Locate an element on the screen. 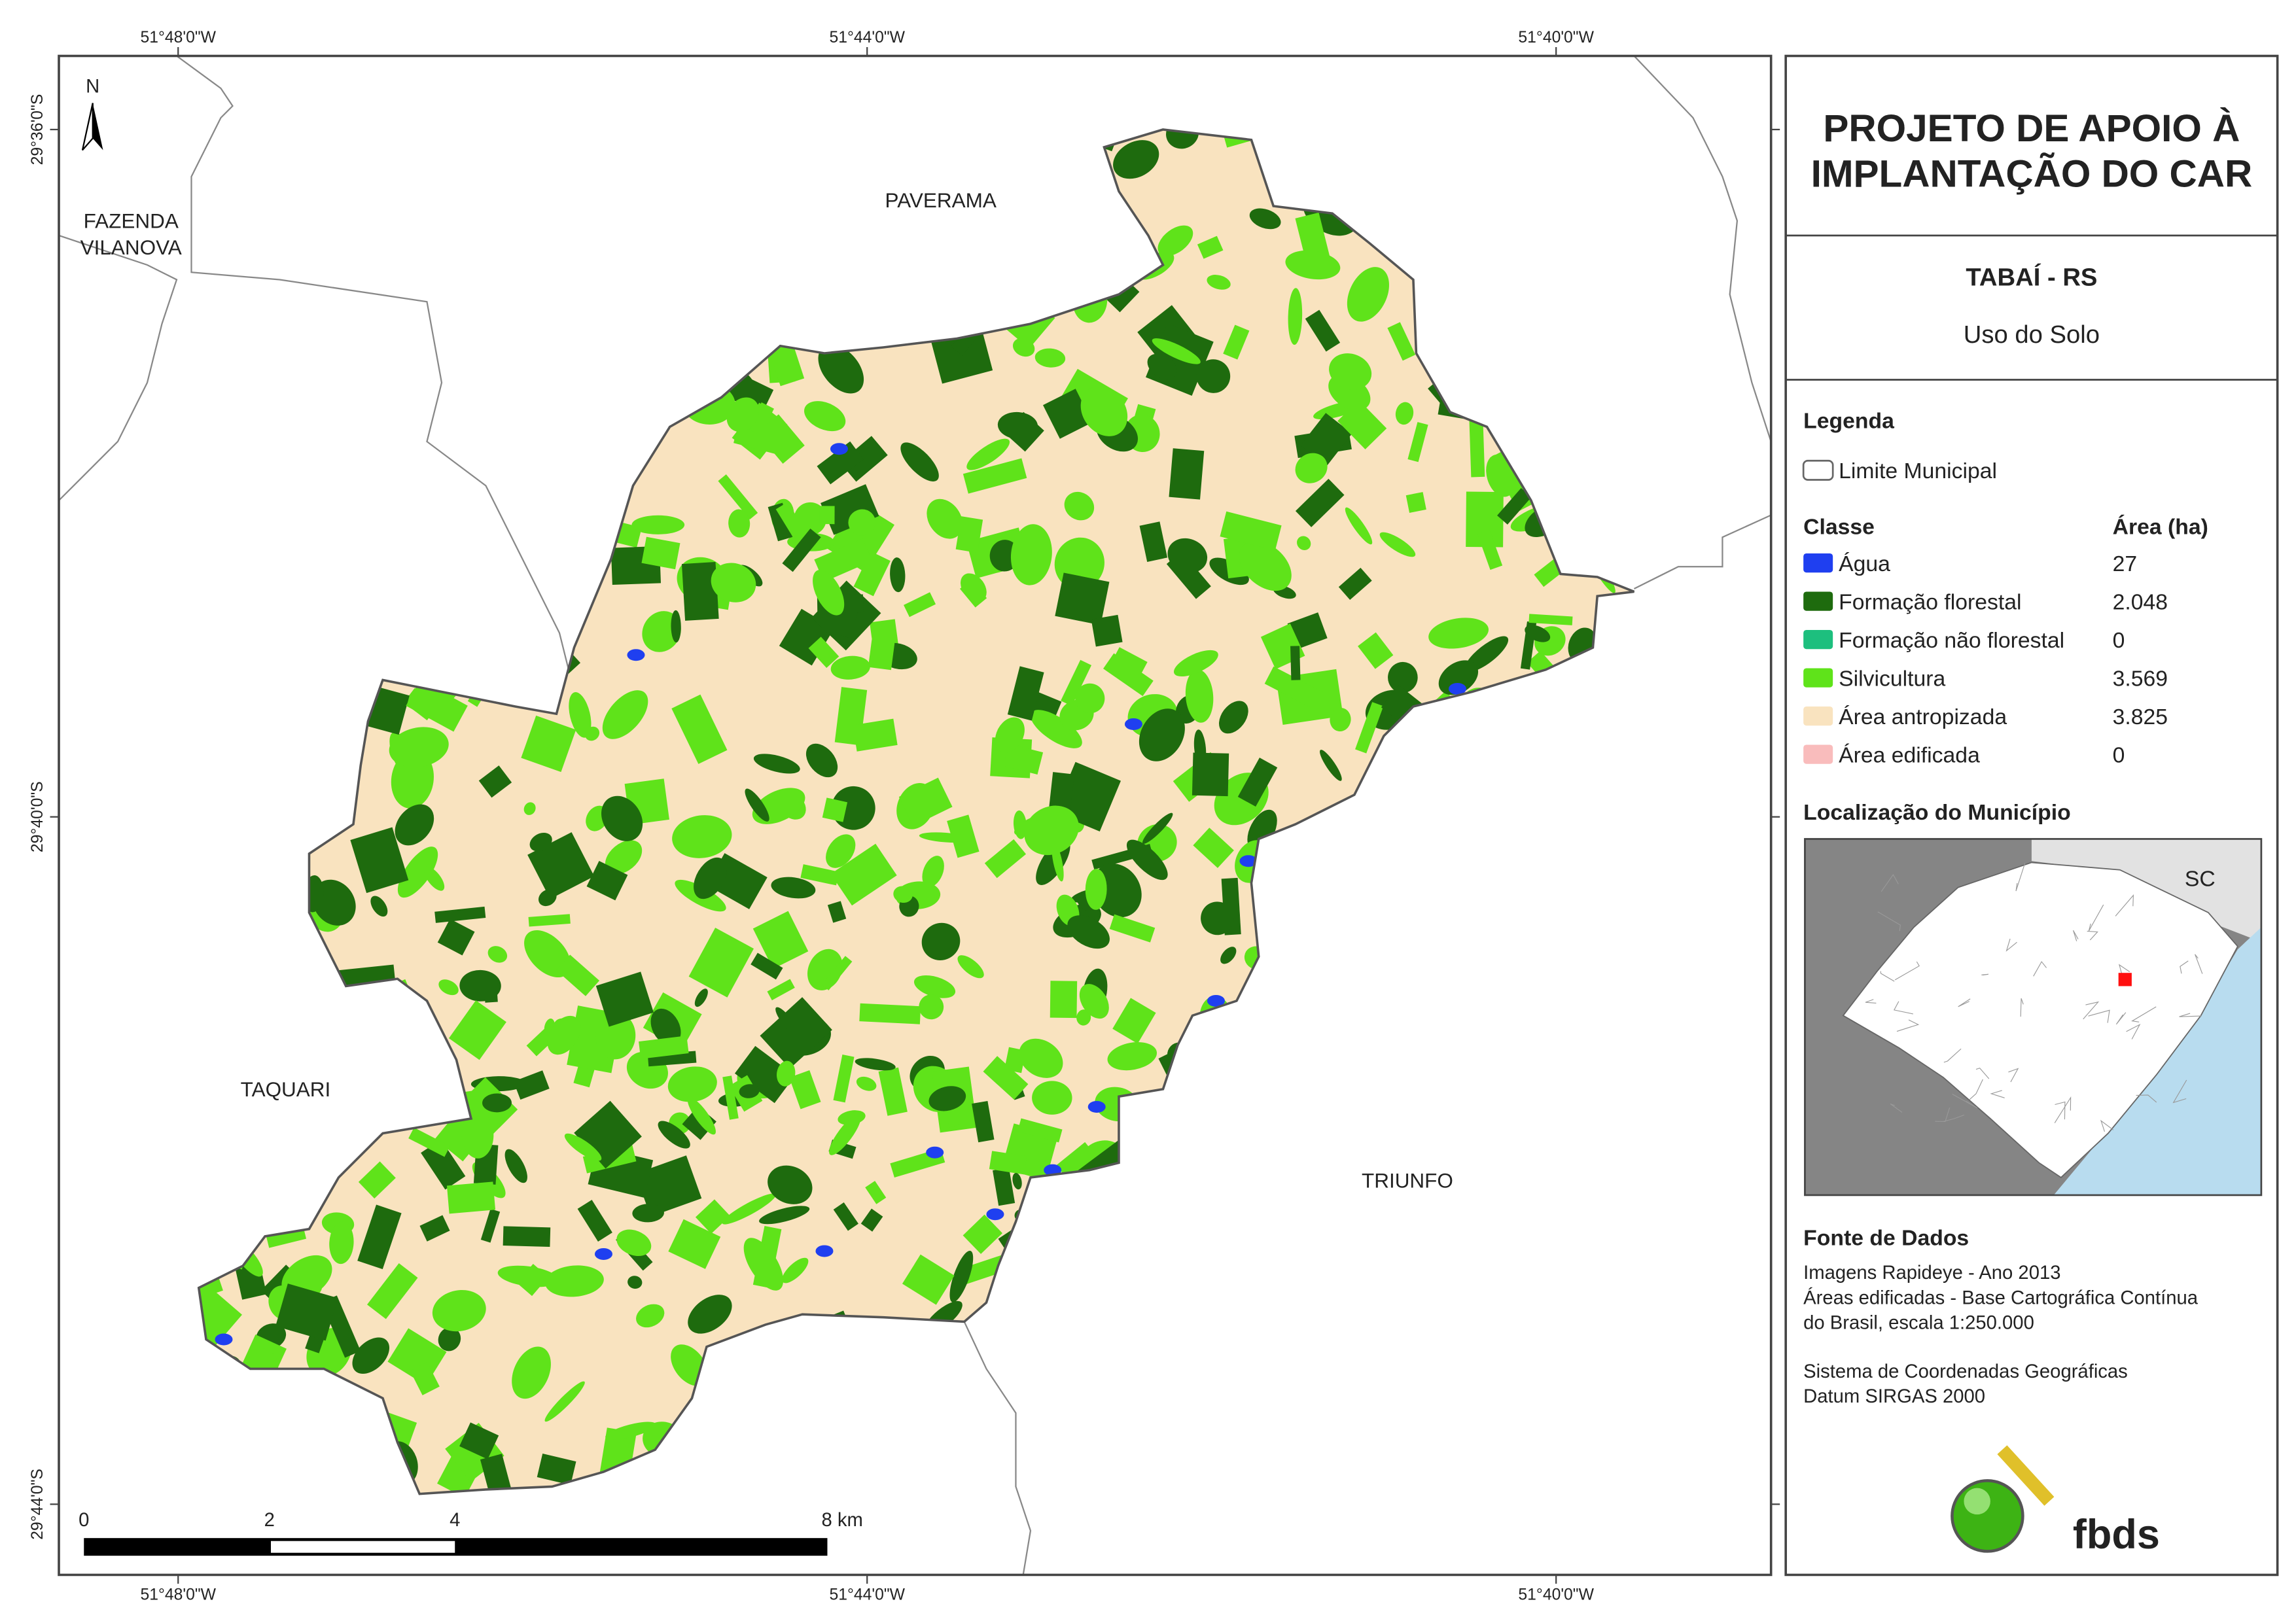 Image resolution: width=2296 pixels, height=1623 pixels. inset-map is located at coordinates (2033, 1017).